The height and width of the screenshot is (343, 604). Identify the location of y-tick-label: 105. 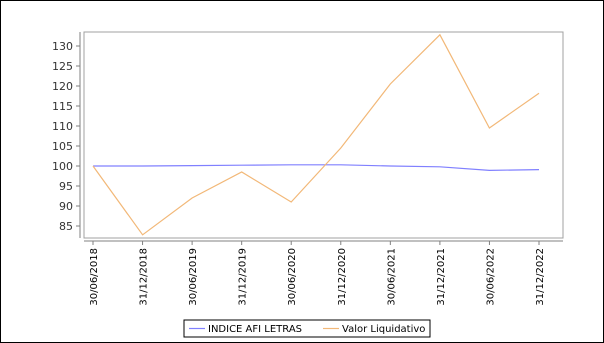
(62, 146).